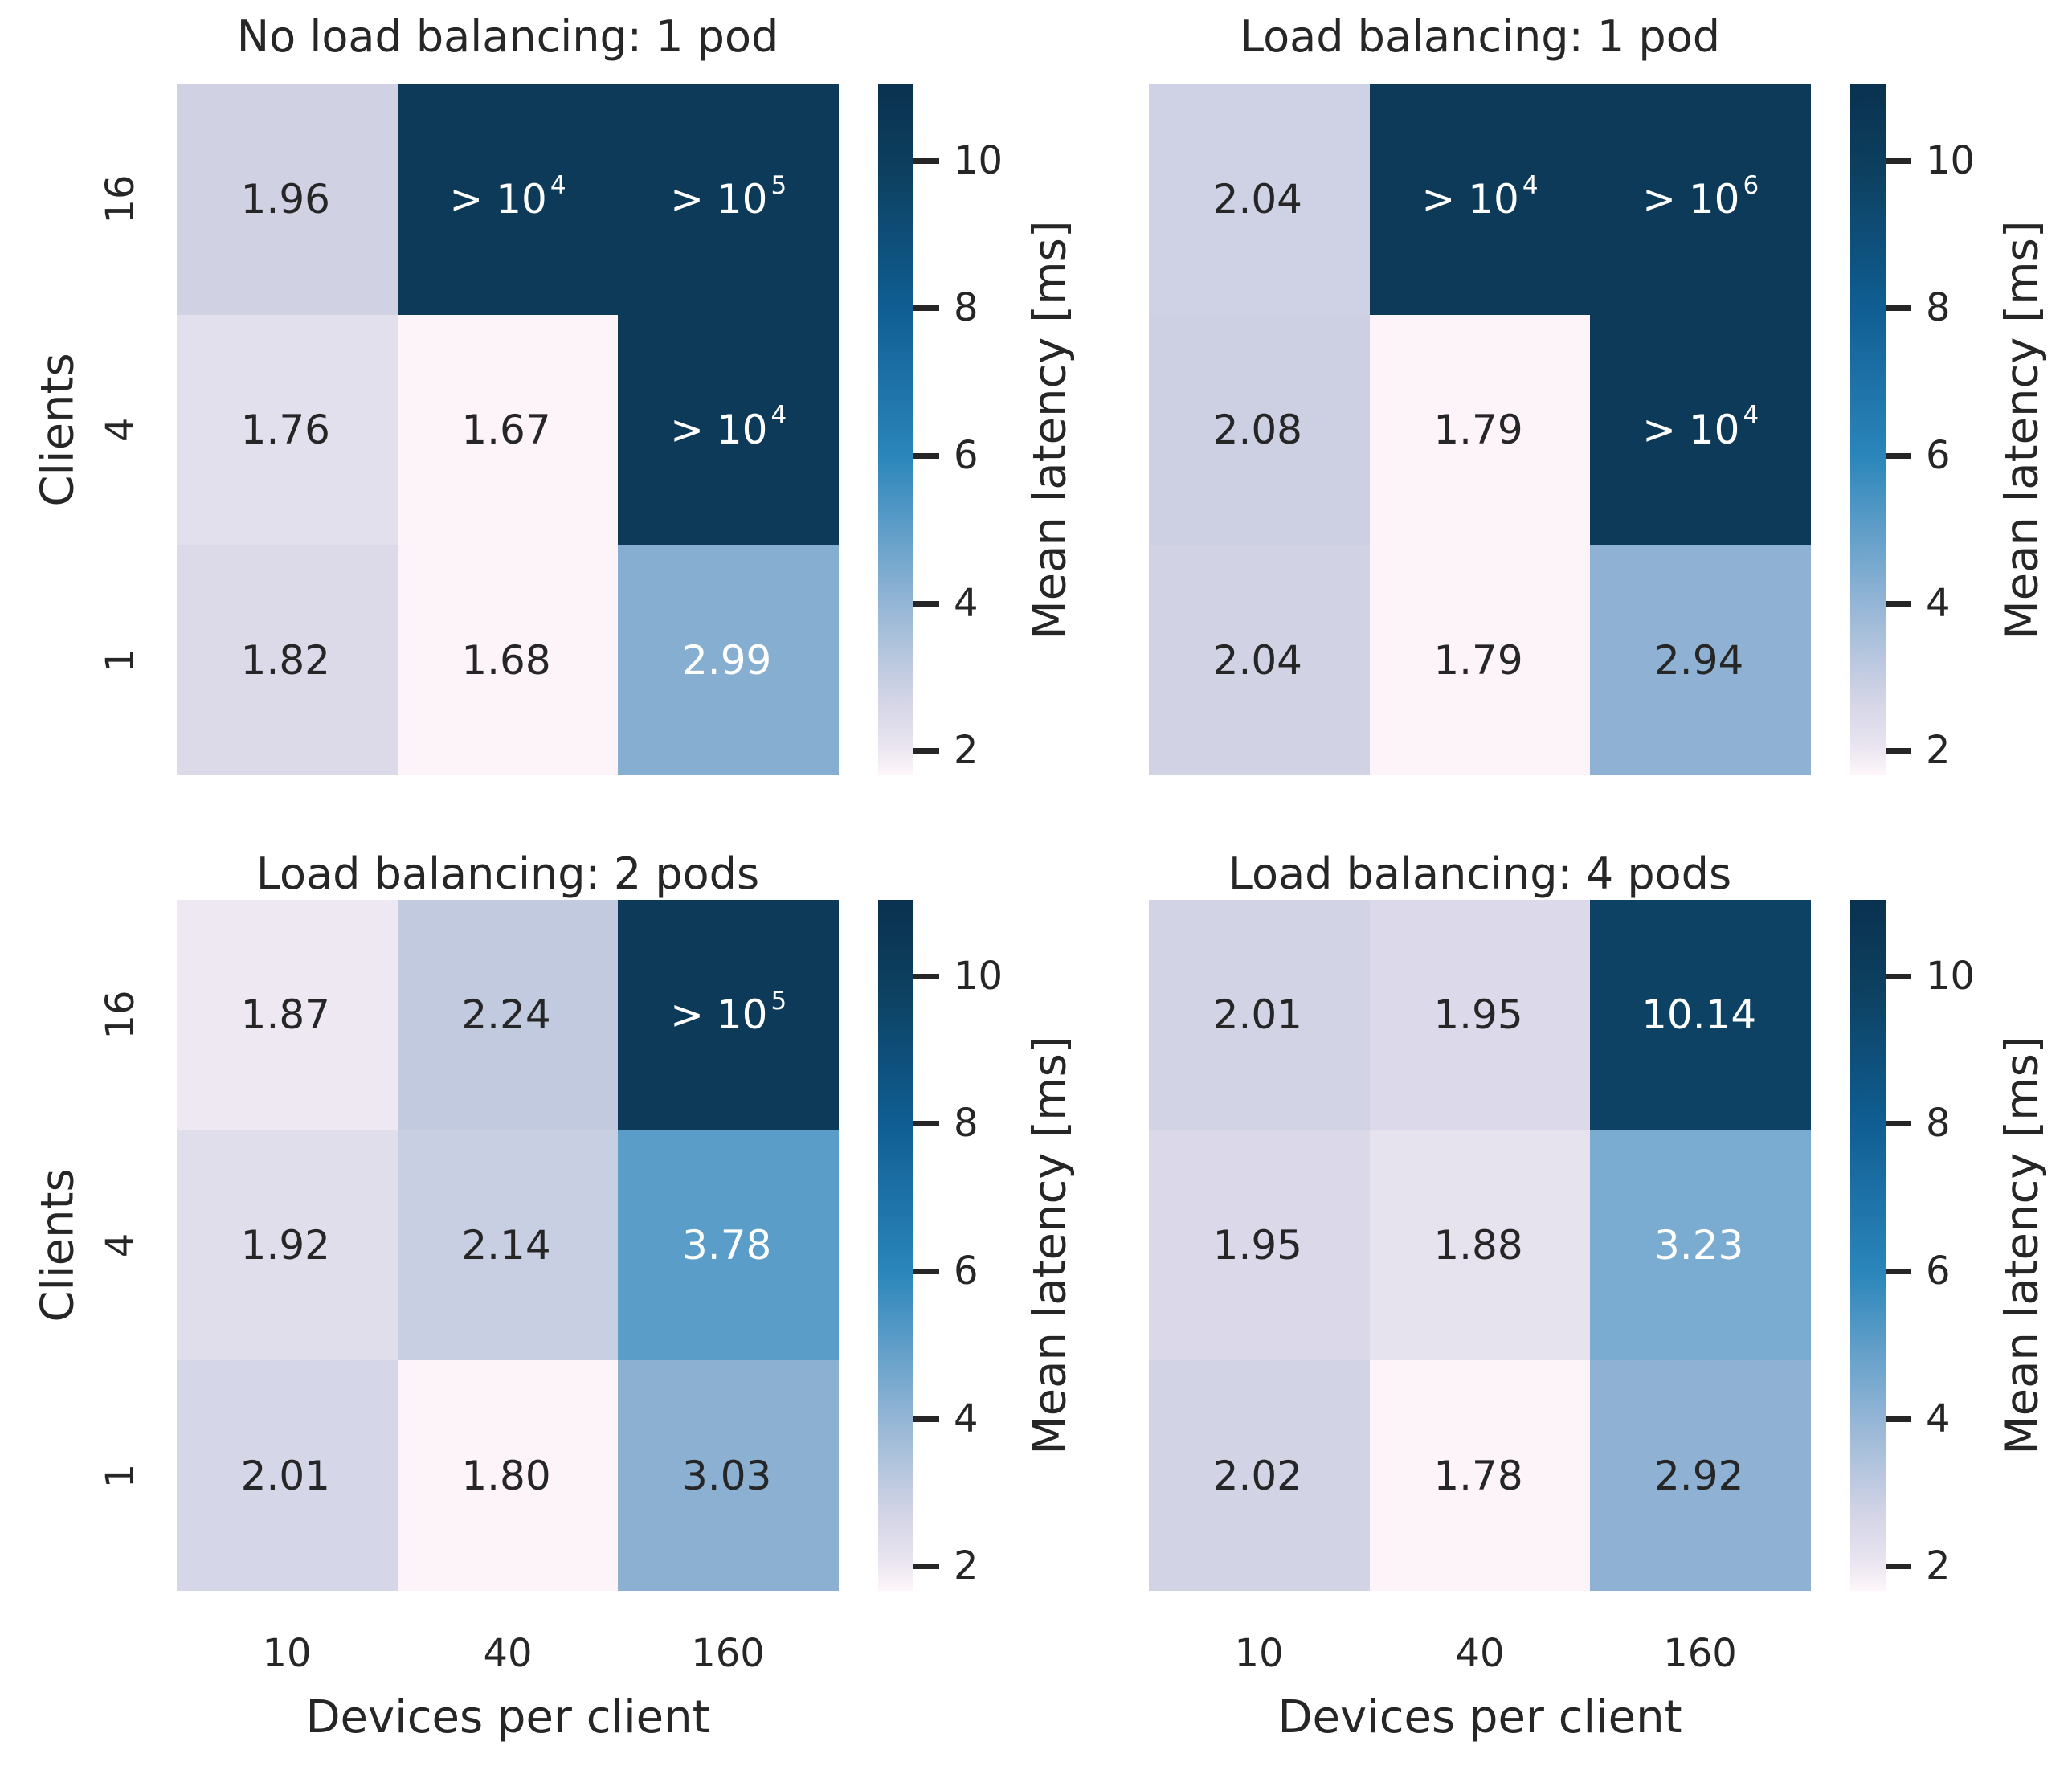 The width and height of the screenshot is (2072, 1770). What do you see at coordinates (507, 873) in the screenshot?
I see `subplot-title-lb-2-pods: Load balancing: 2 pods` at bounding box center [507, 873].